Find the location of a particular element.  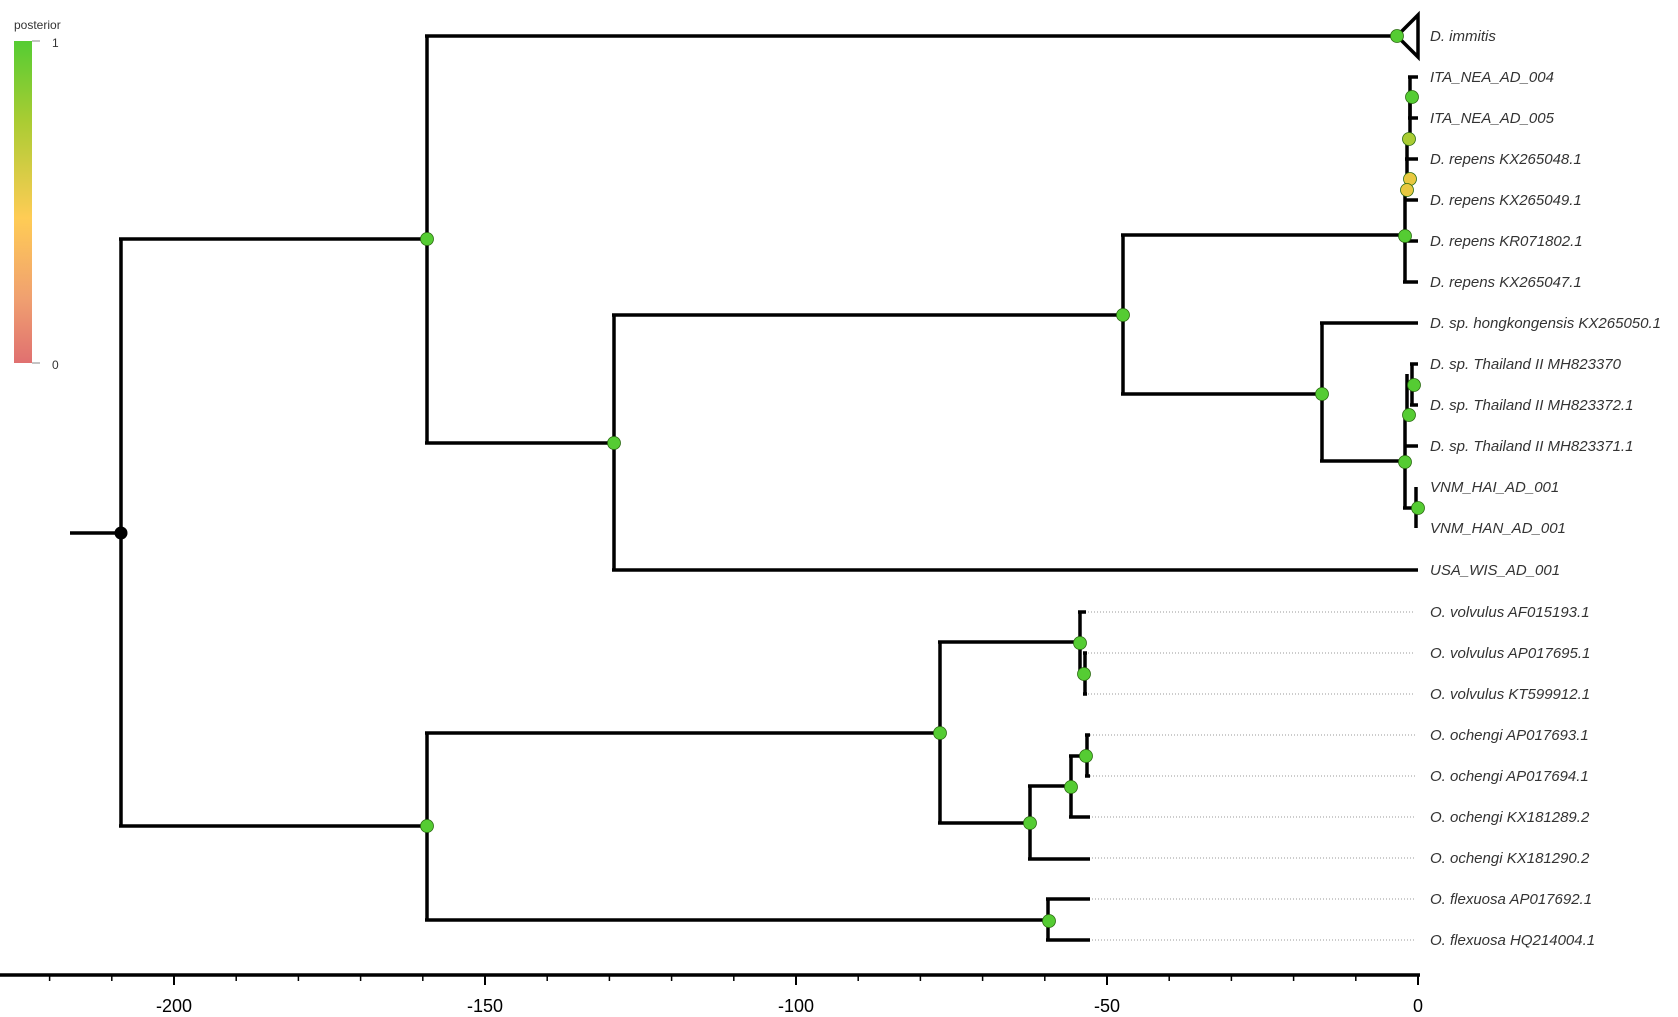

tip-label: O. flexuosa HQ214004.1 is located at coordinates (1512, 940).